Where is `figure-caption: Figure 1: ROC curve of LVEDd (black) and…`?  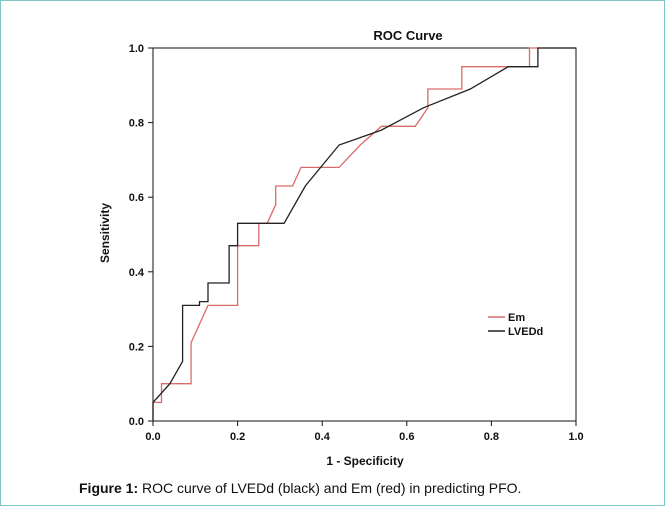 figure-caption: Figure 1: ROC curve of LVEDd (black) and… is located at coordinates (300, 488).